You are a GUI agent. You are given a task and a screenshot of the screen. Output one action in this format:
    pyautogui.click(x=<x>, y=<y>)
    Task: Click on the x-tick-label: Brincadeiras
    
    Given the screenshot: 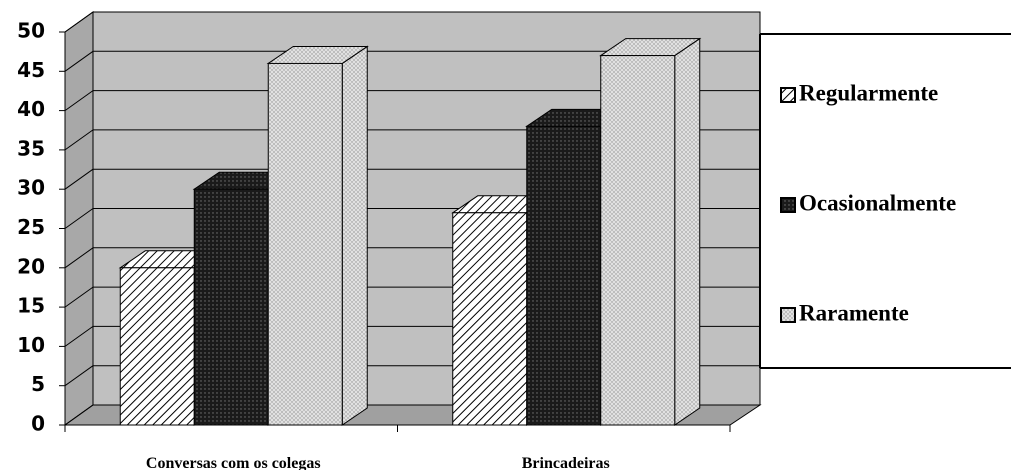 What is the action you would take?
    pyautogui.click(x=566, y=462)
    